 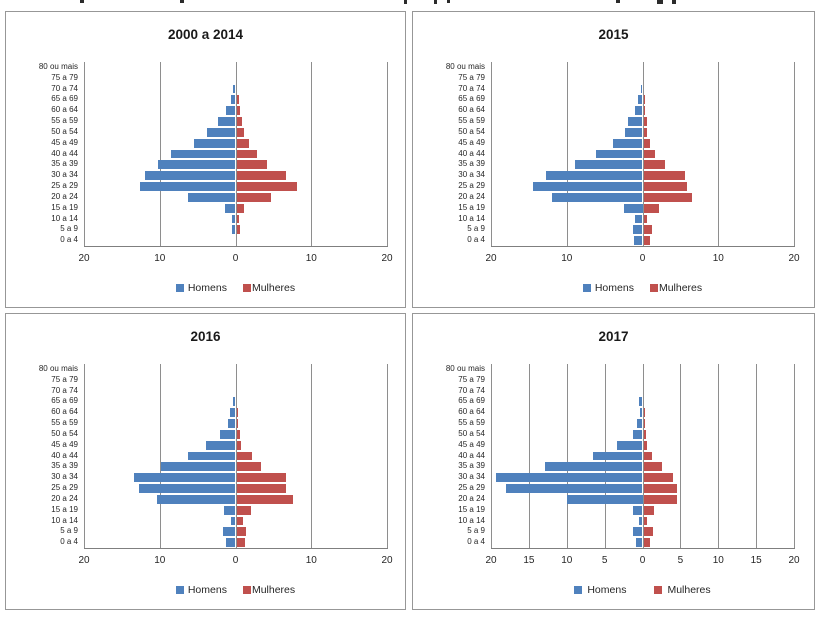 What do you see at coordinates (756, 560) in the screenshot?
I see `x-tick-label: 15` at bounding box center [756, 560].